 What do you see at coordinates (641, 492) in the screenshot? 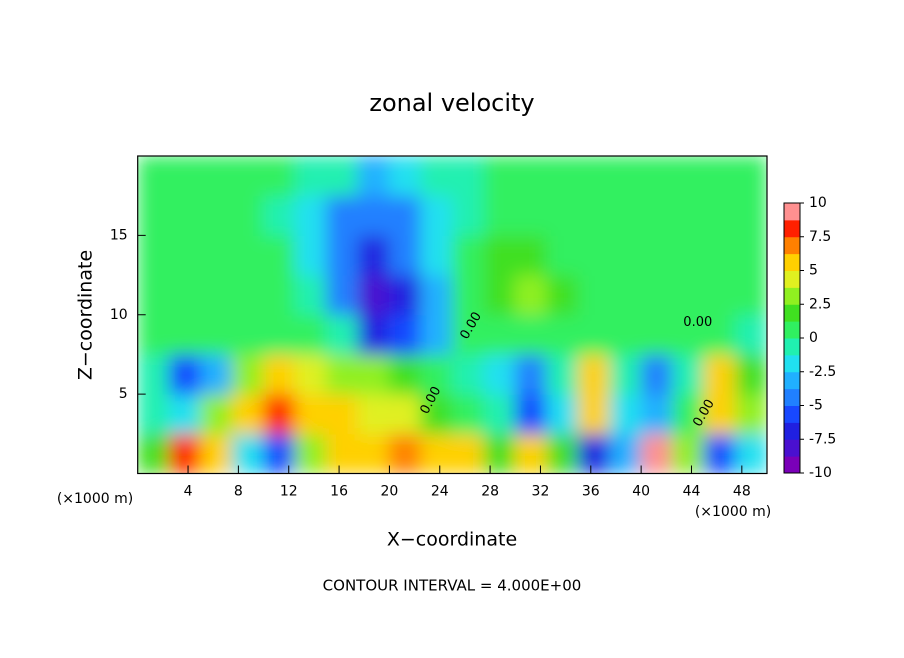
I see `x-tick-label: 40` at bounding box center [641, 492].